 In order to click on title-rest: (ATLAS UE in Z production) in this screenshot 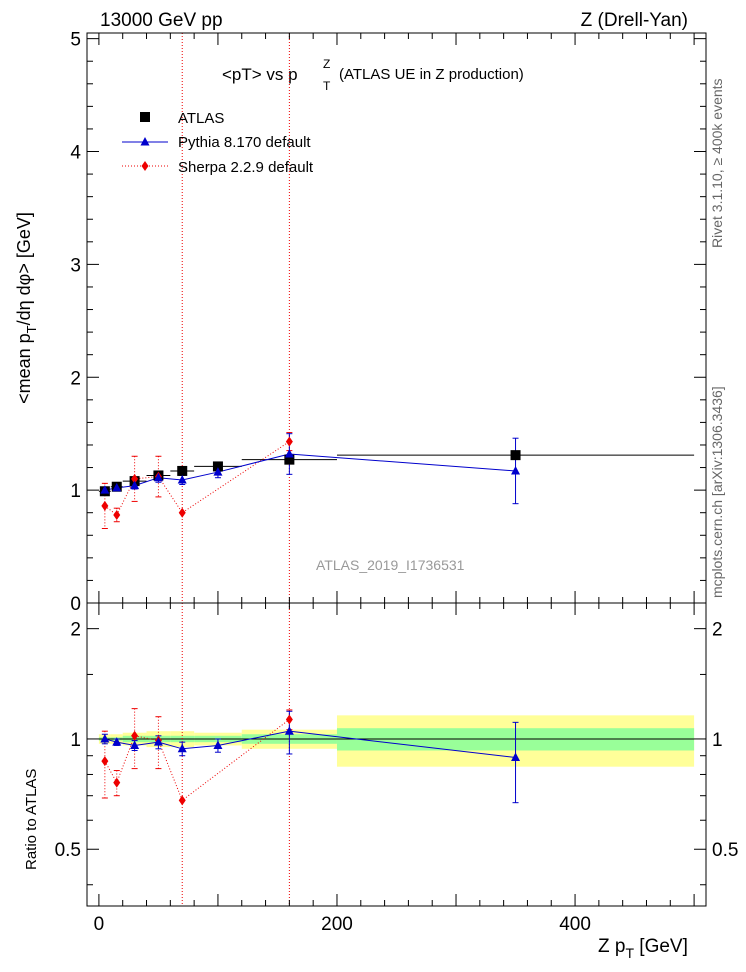, I will do `click(431, 74)`.